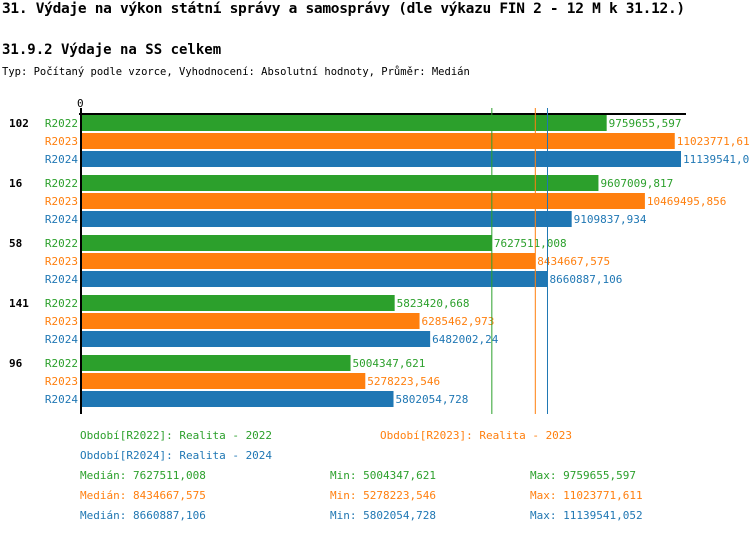 This screenshot has width=750, height=534. I want to click on category-label: 141, so click(19, 303).